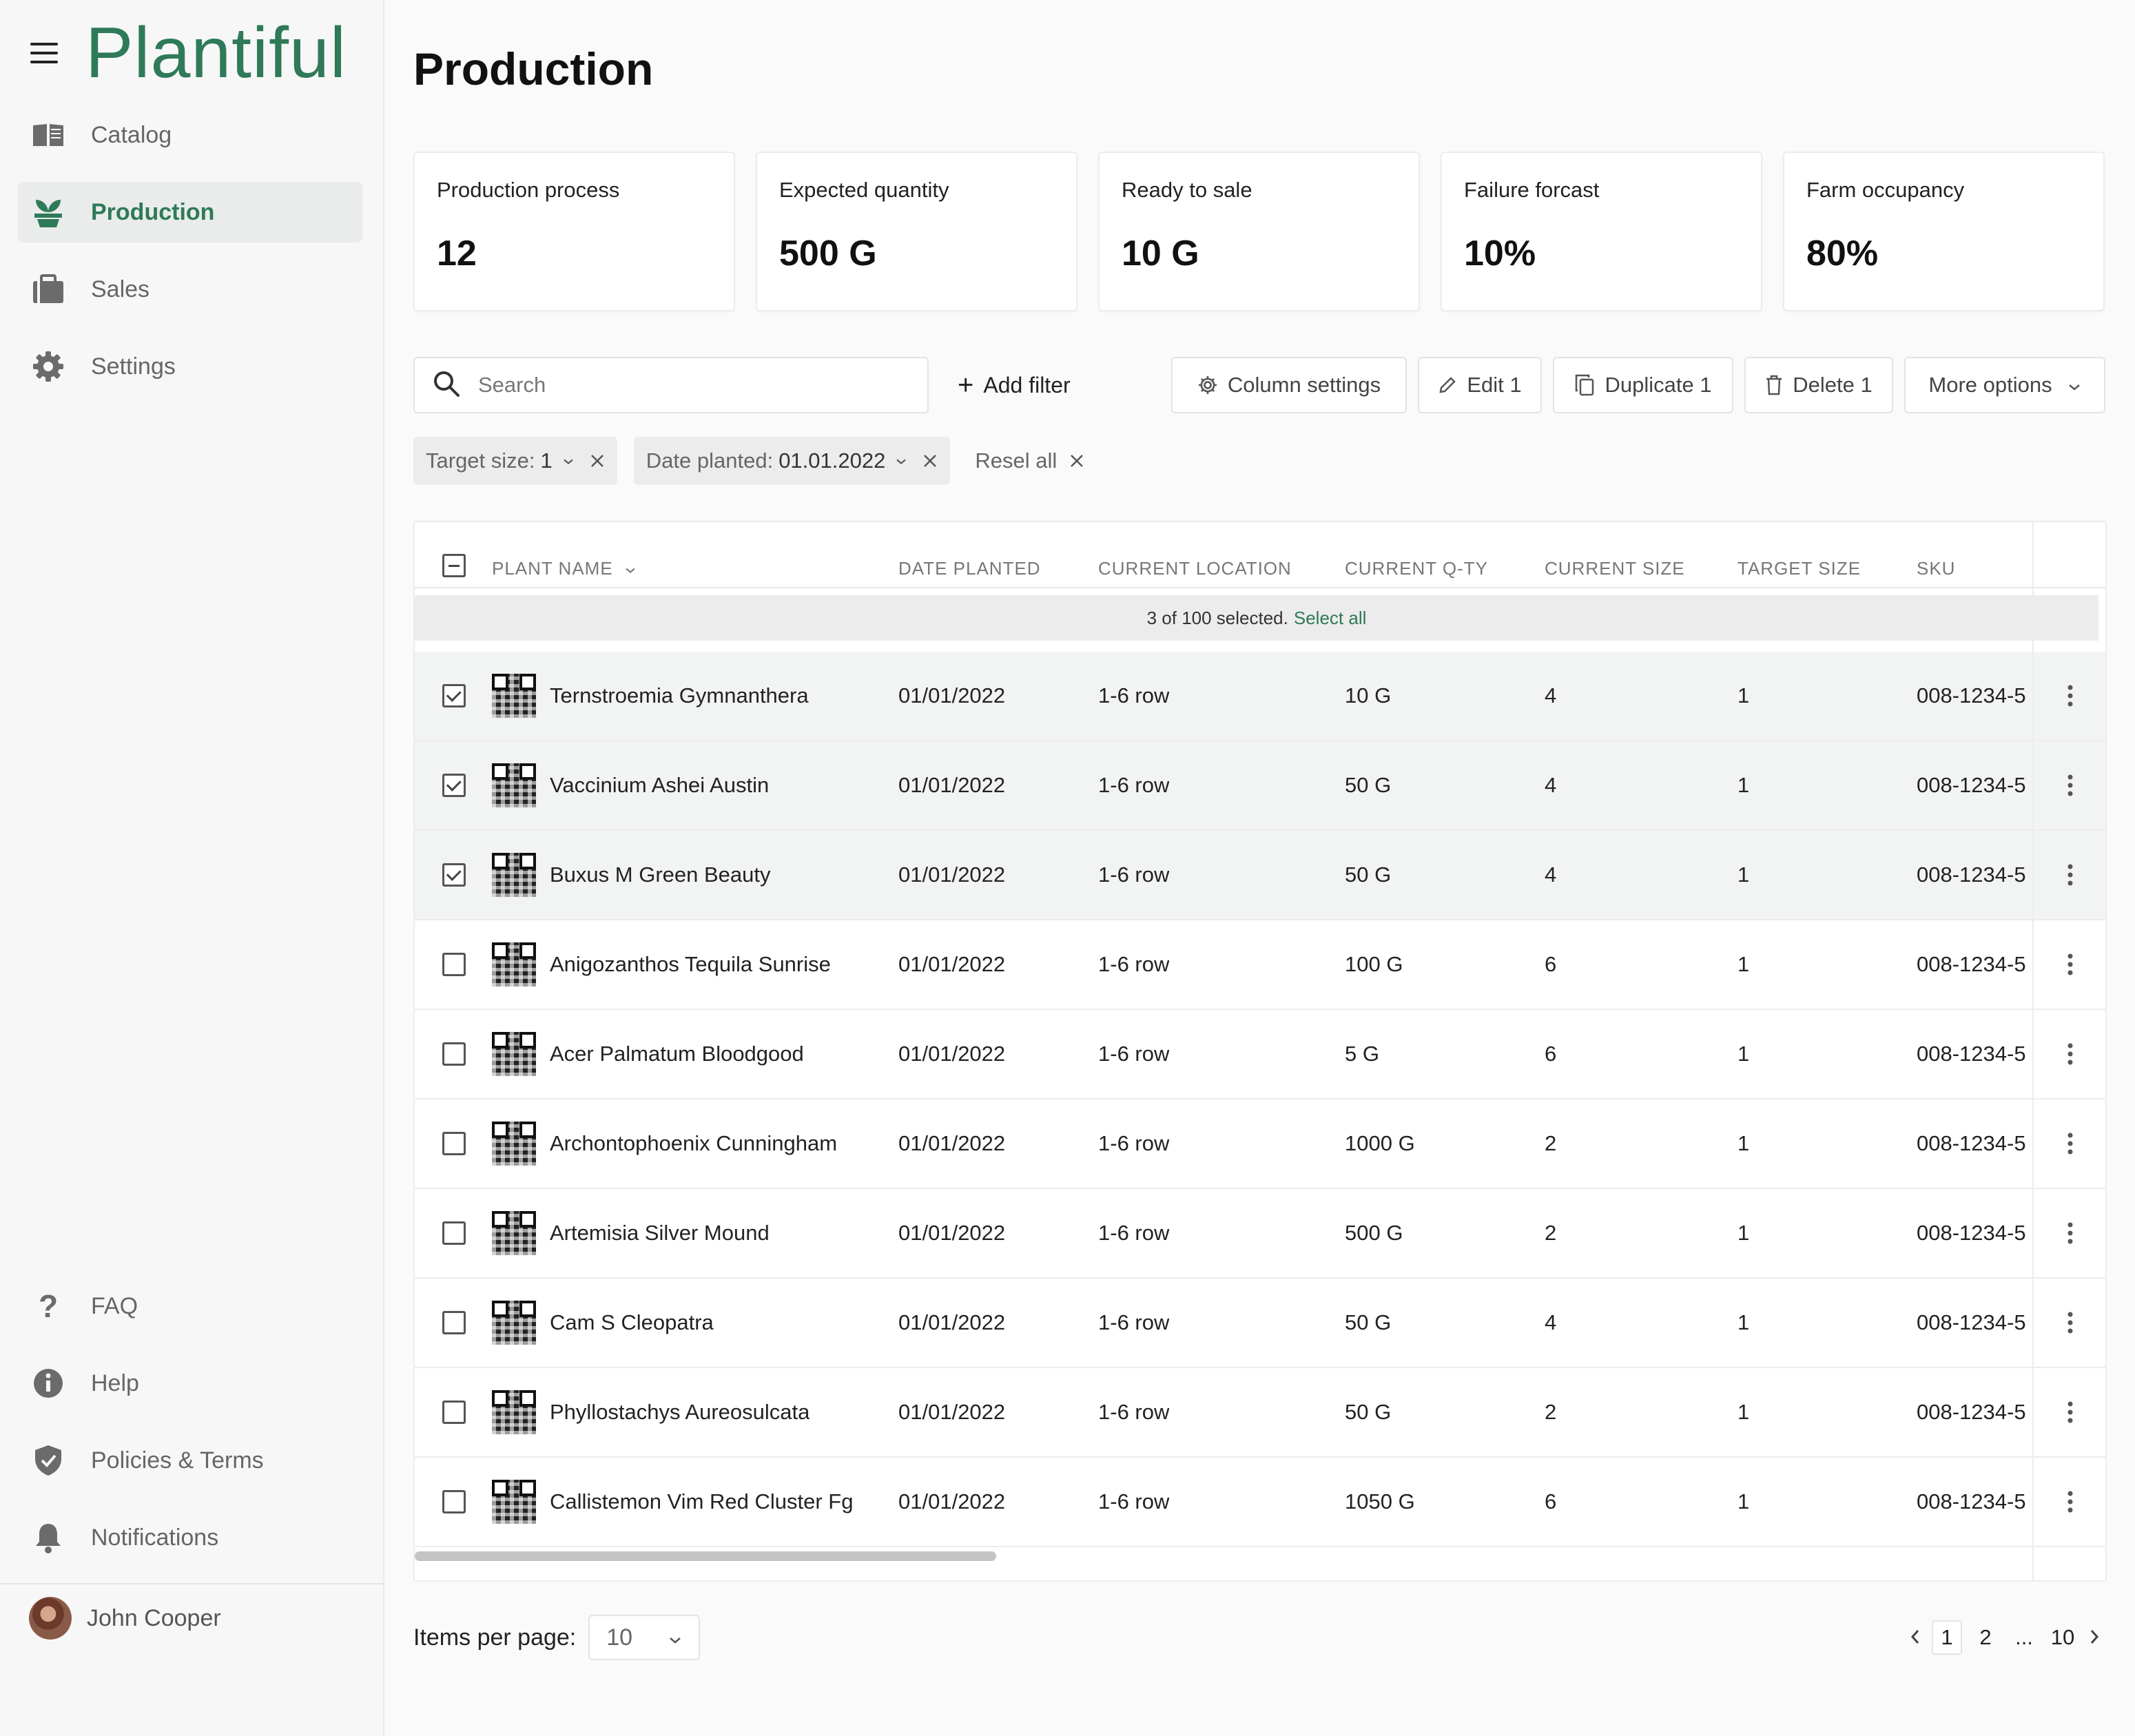 This screenshot has height=1736, width=2135. Describe the element at coordinates (1362, 1054) in the screenshot. I see `cell-current-qty: 5 G` at that location.